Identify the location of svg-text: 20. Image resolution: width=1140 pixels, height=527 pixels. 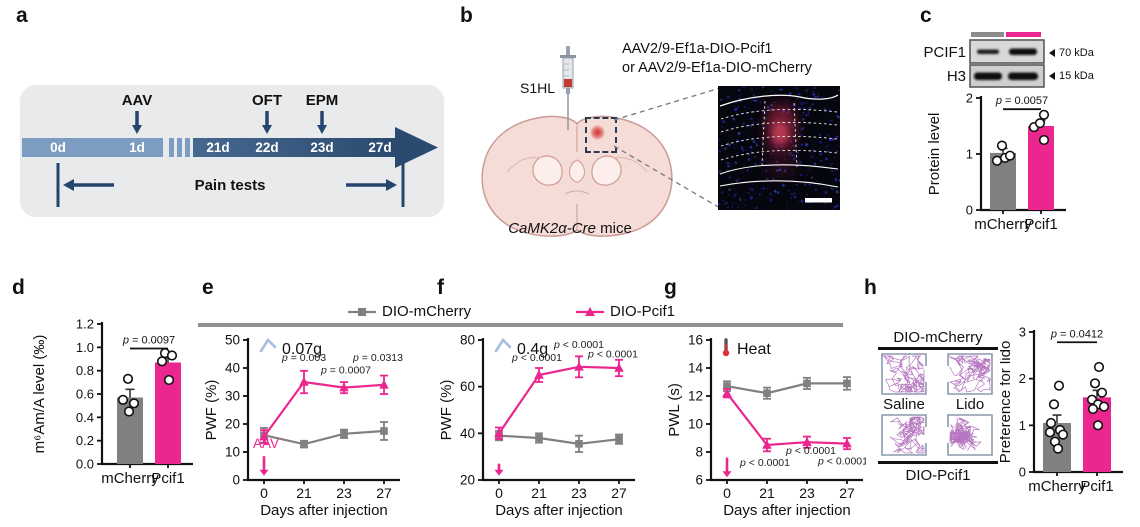
(232, 424).